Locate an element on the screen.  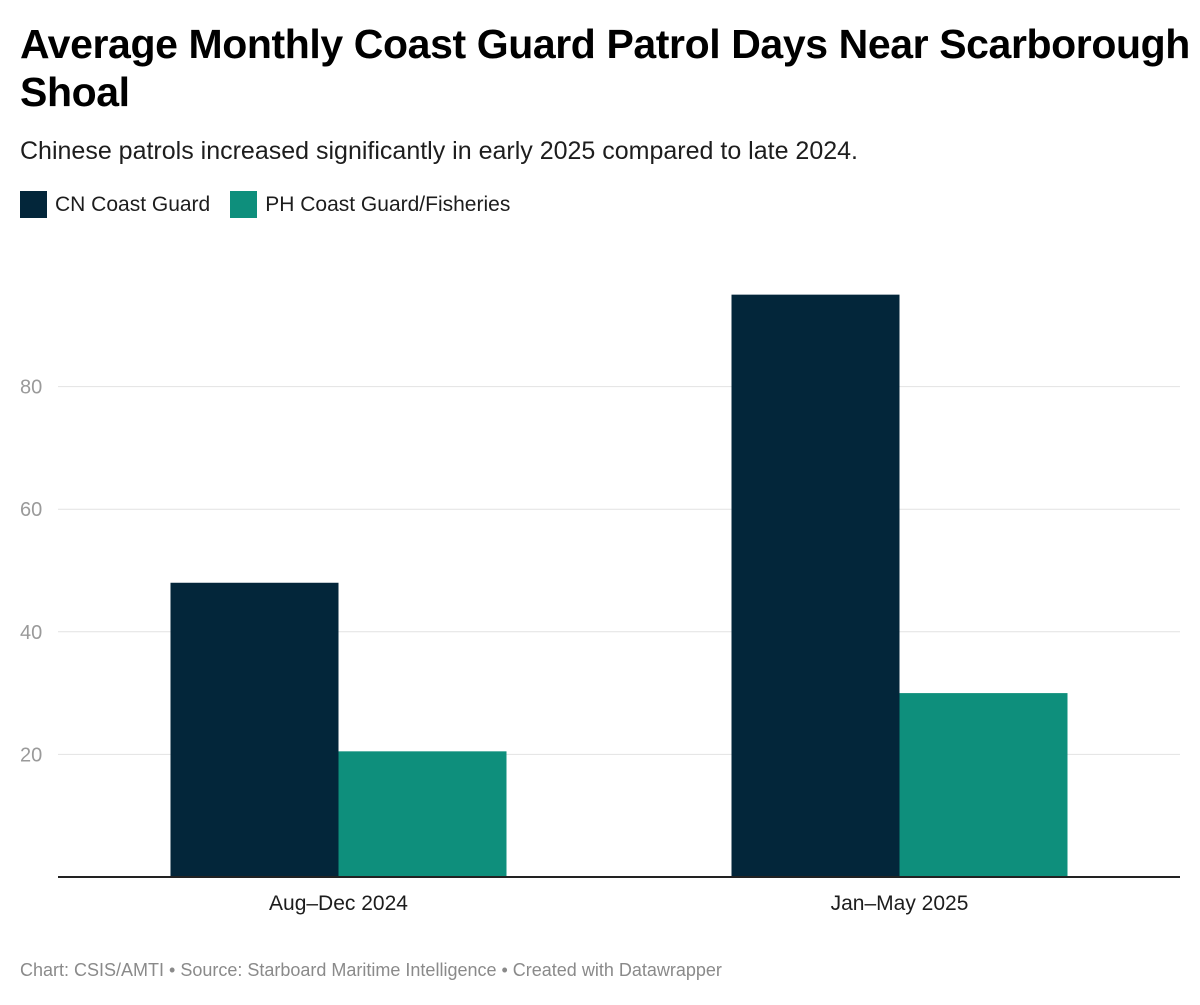
x-tick-label-0: Aug–Dec 2024 is located at coordinates (338, 903).